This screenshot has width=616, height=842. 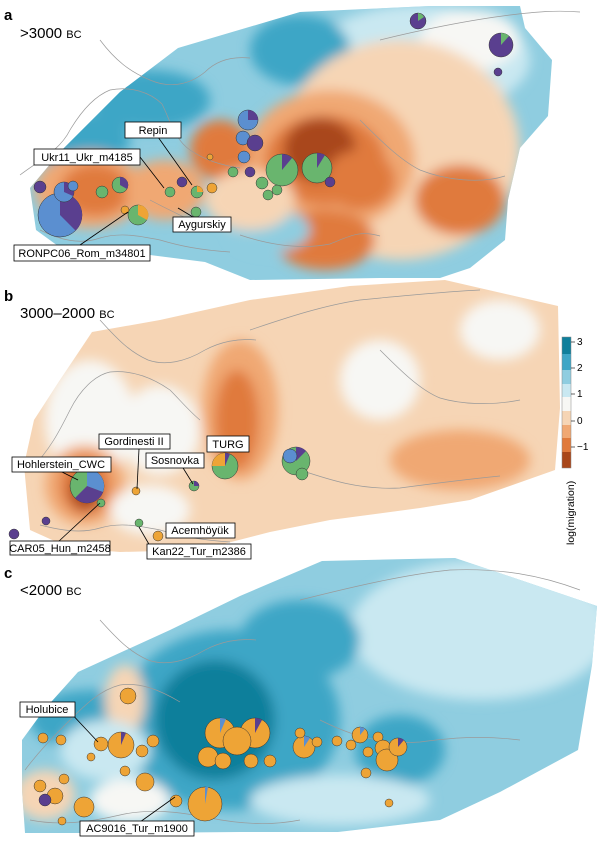 I want to click on colorbar-tick: 1, so click(x=580, y=394).